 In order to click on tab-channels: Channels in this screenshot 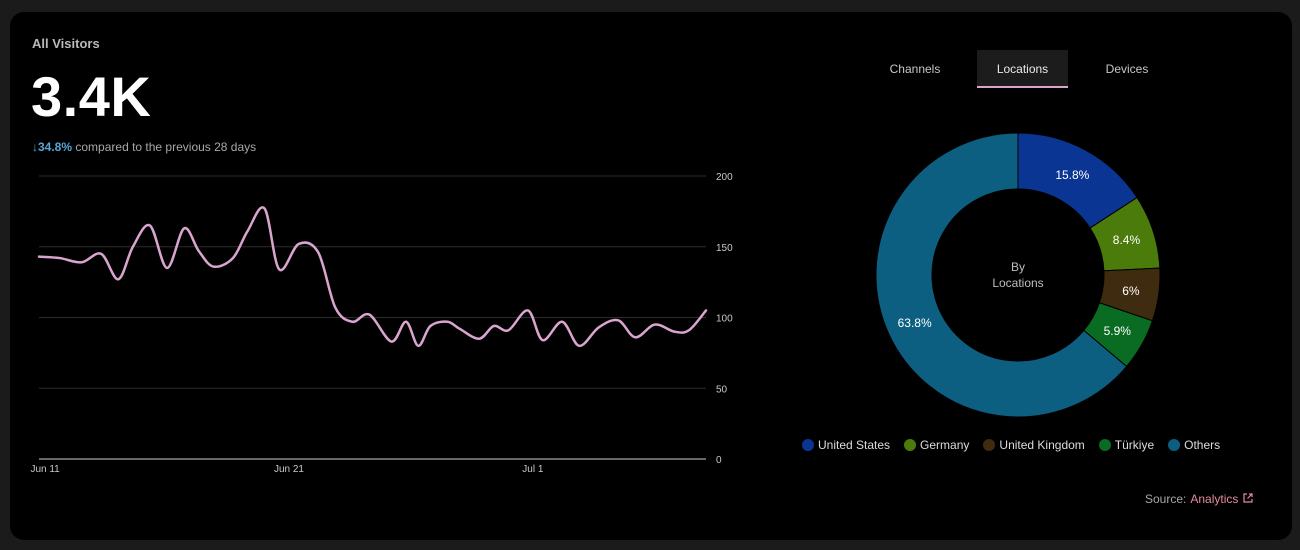, I will do `click(915, 69)`.